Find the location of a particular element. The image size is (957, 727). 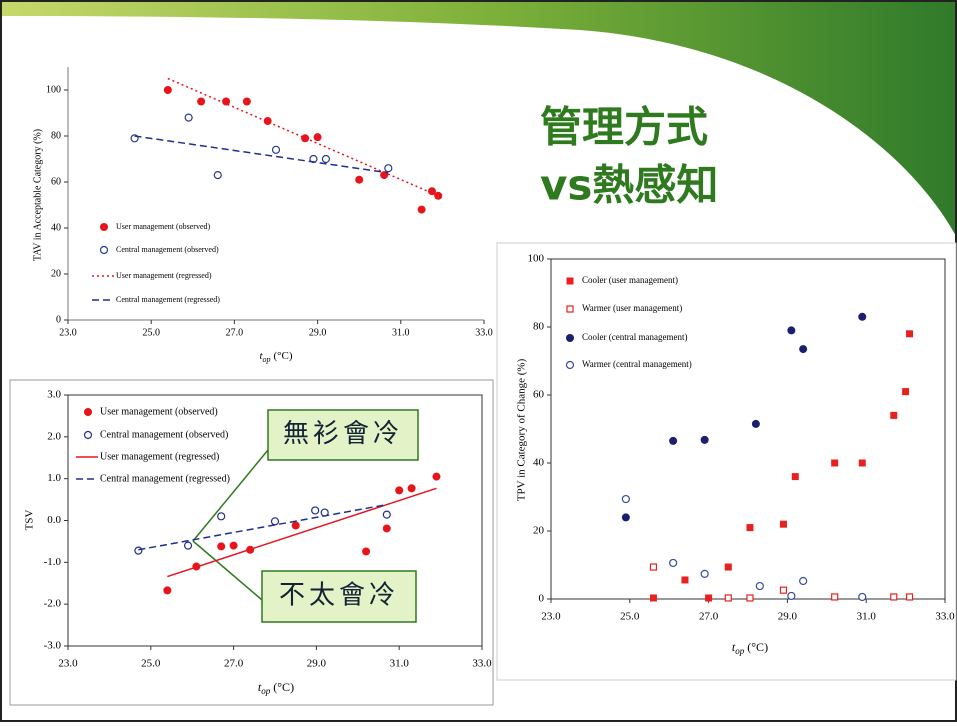

y-tick-label: 40 is located at coordinates (539, 463).